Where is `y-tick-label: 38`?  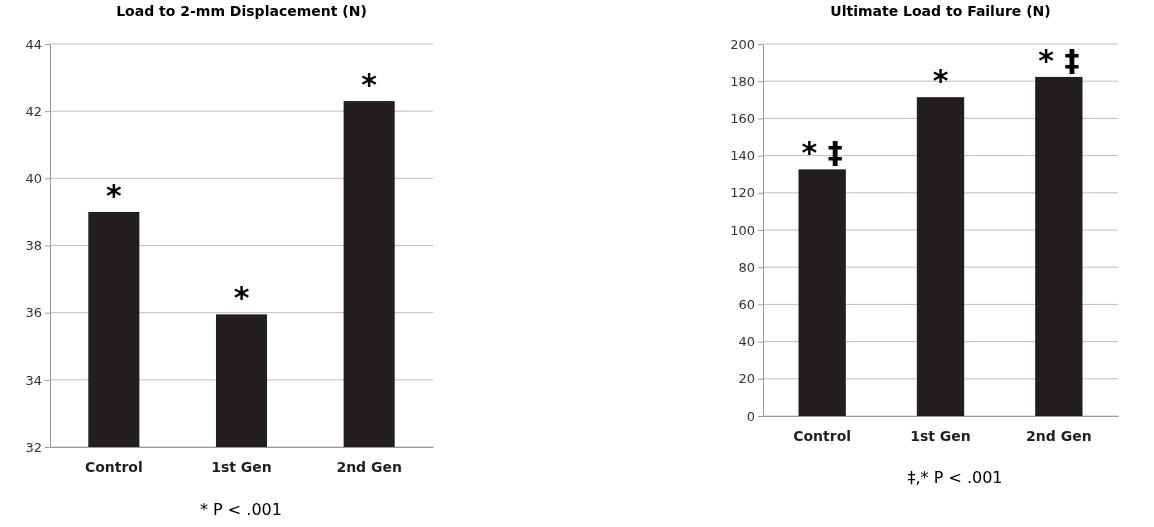 y-tick-label: 38 is located at coordinates (33, 246).